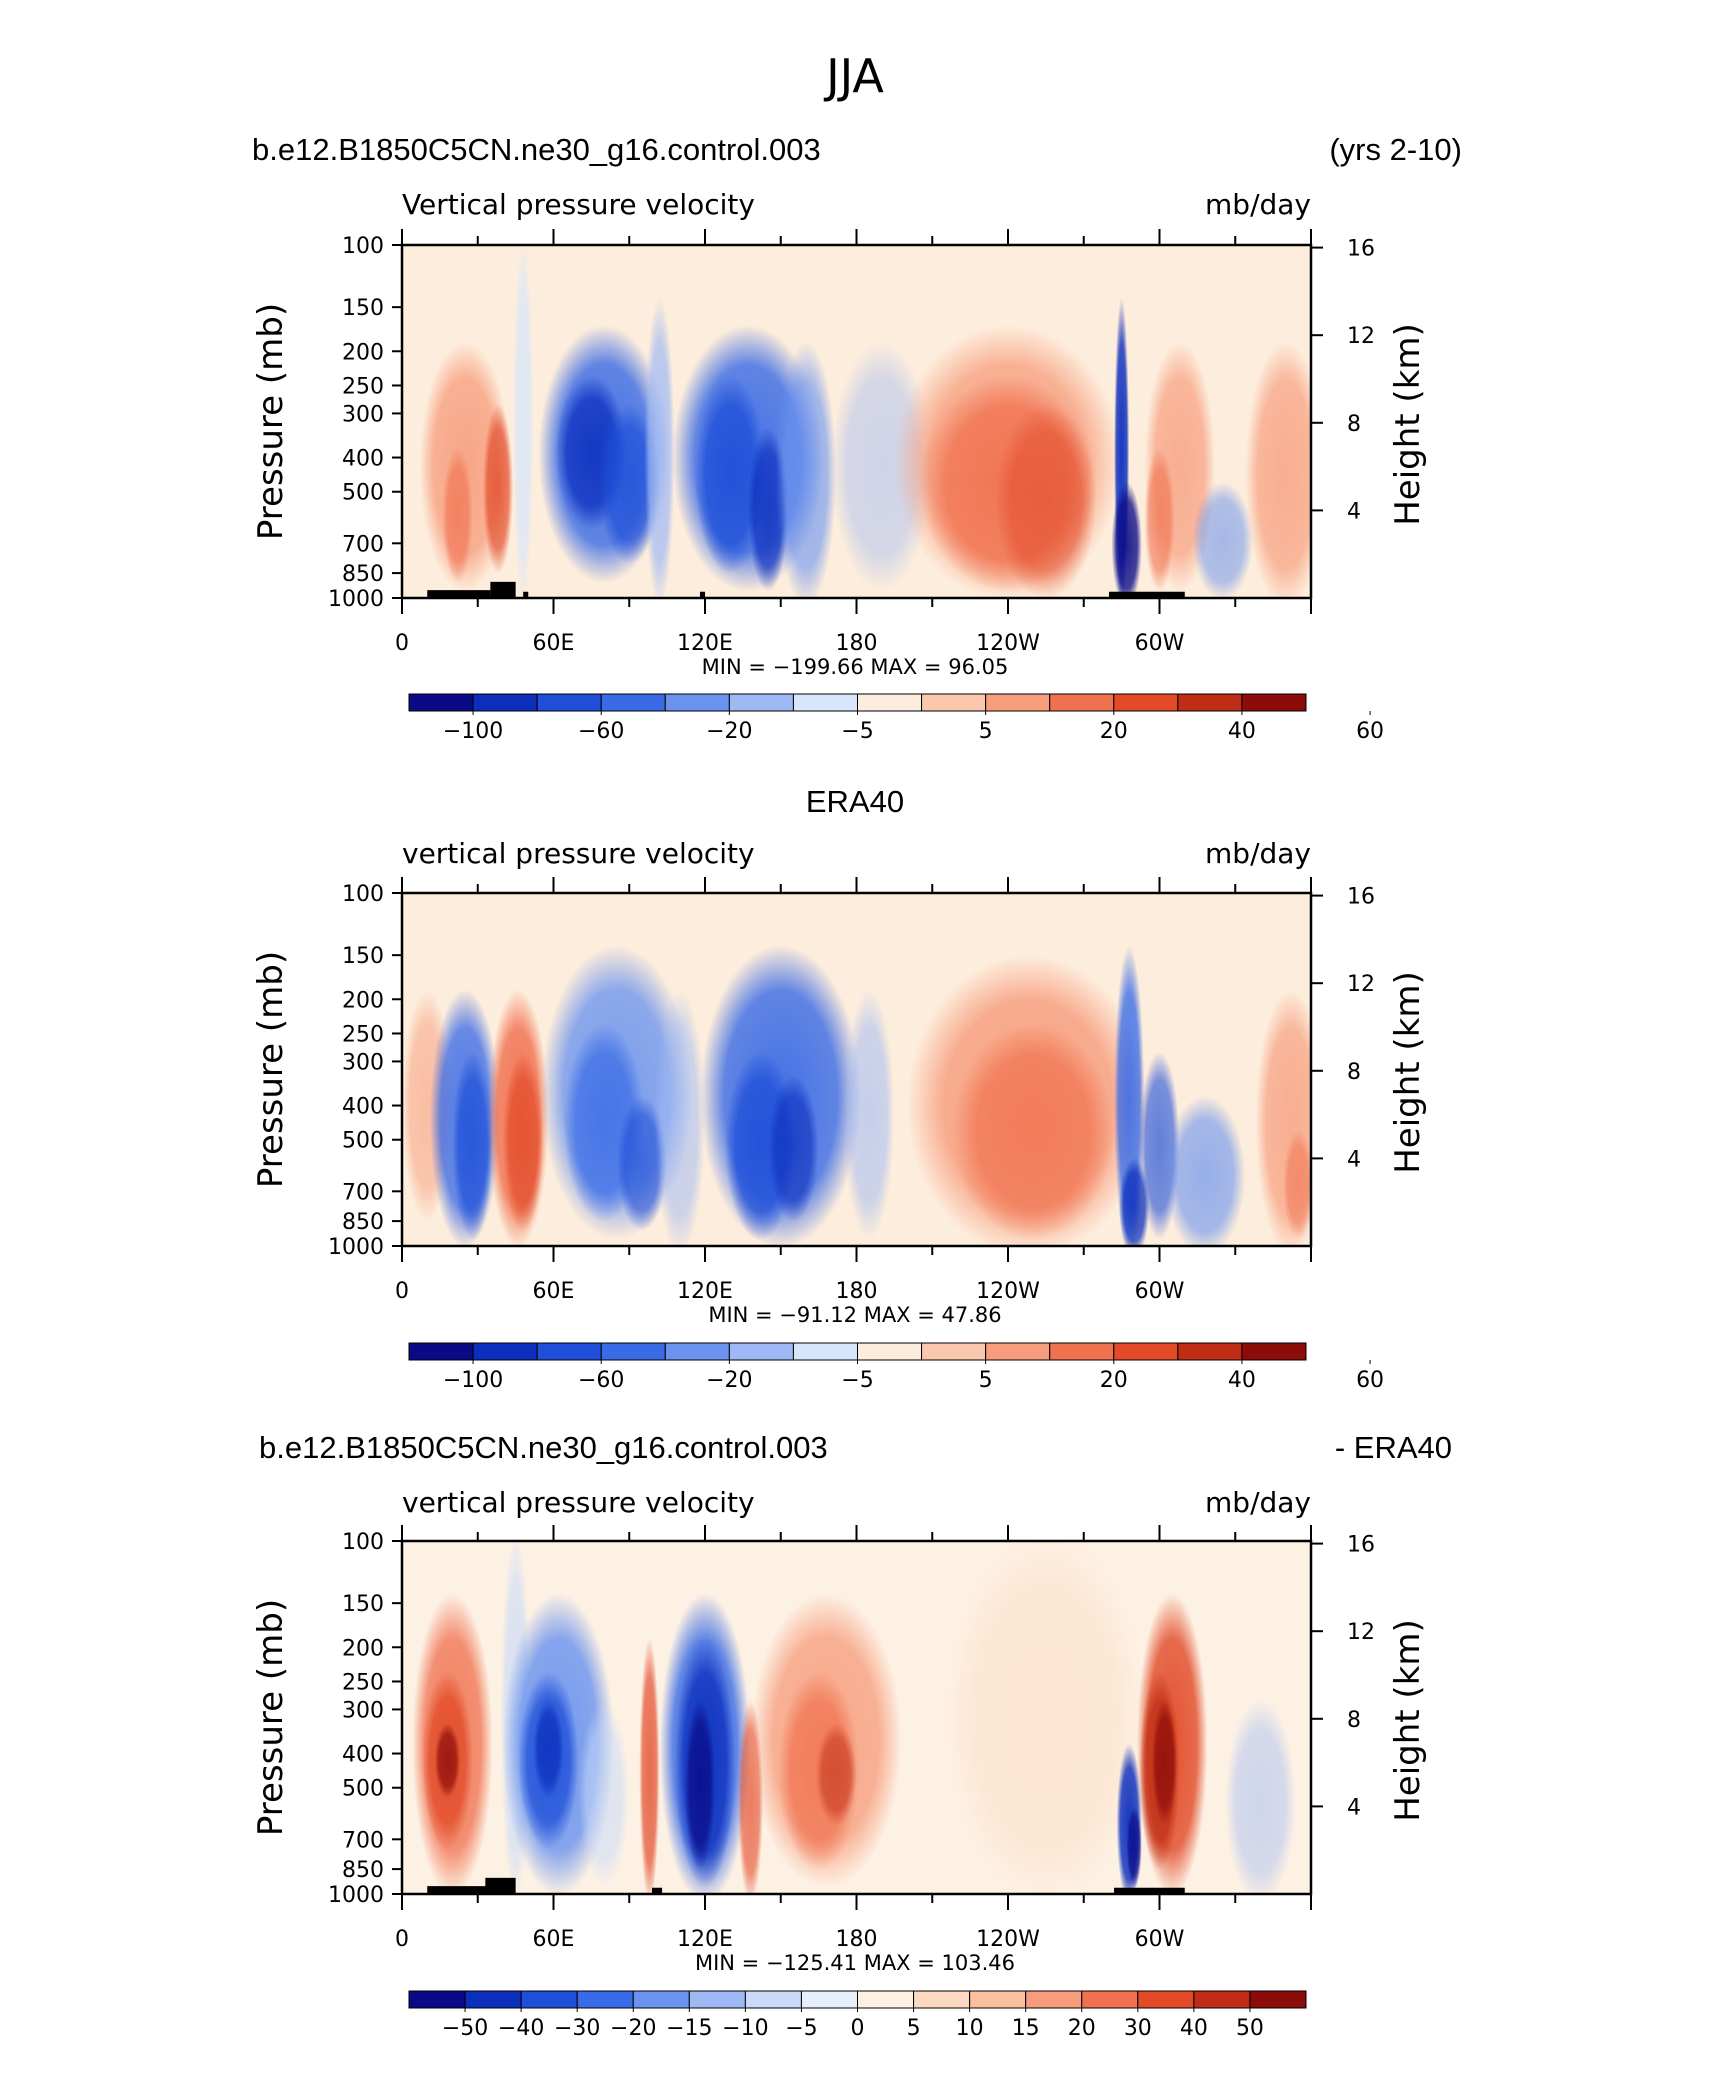 This screenshot has height=2074, width=1710. I want to click on colorbar-label: 20, so click(1114, 1380).